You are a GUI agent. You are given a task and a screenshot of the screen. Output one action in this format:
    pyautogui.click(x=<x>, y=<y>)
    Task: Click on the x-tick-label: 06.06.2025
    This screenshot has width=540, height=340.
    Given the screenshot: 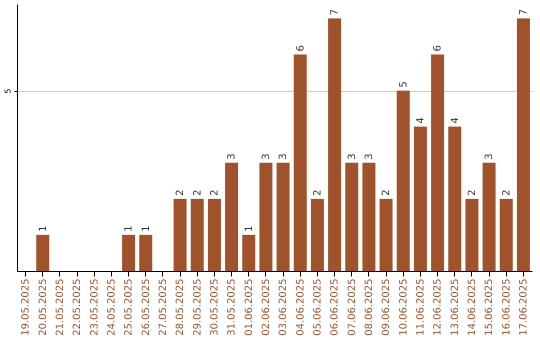 What is the action you would take?
    pyautogui.click(x=335, y=307)
    